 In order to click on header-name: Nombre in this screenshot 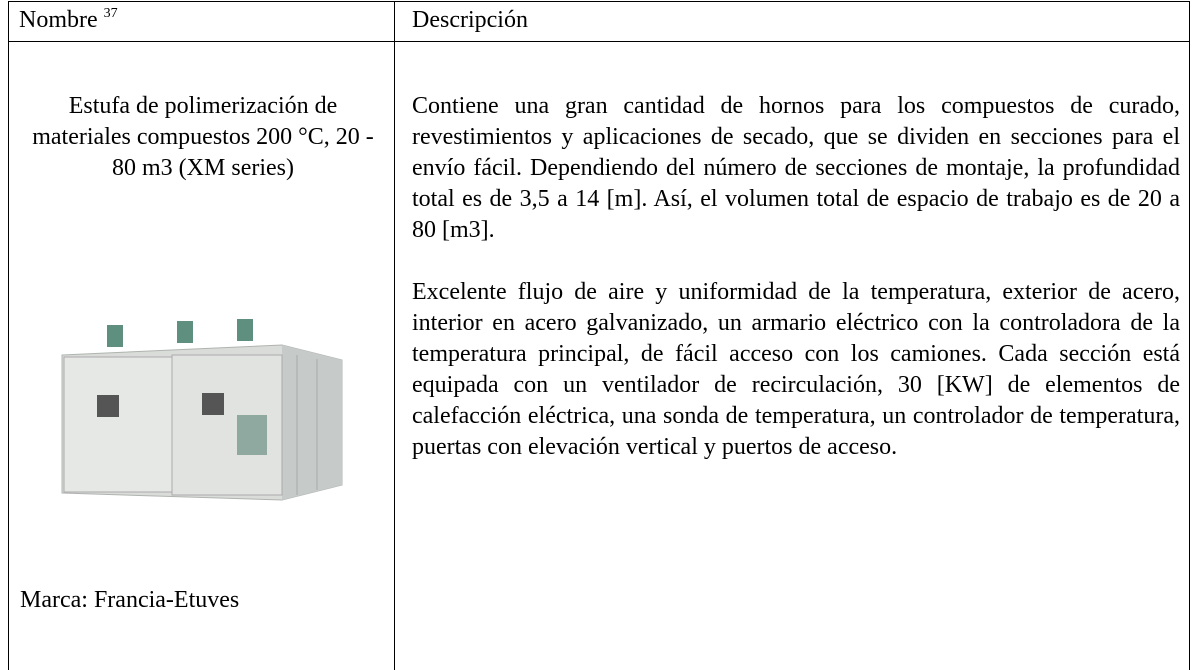, I will do `click(58, 20)`.